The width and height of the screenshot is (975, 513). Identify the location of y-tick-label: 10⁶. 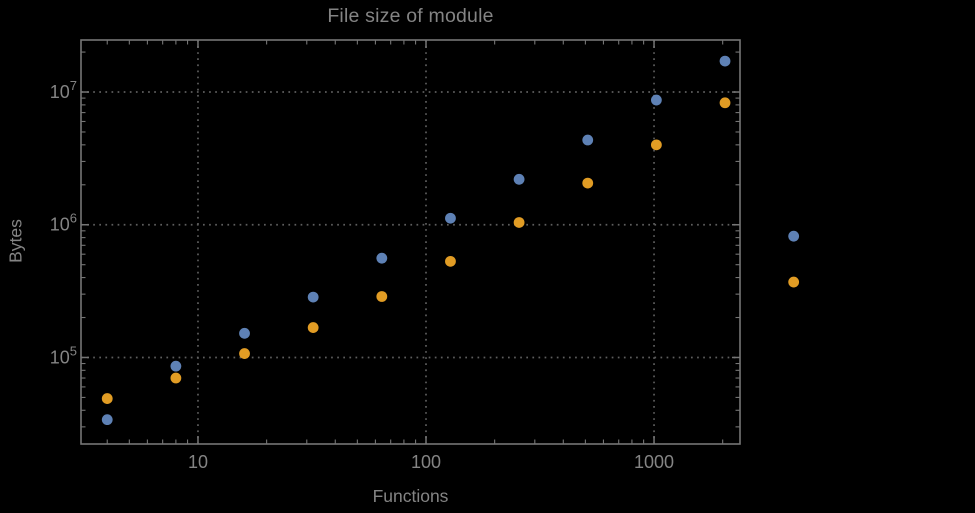
(63, 223).